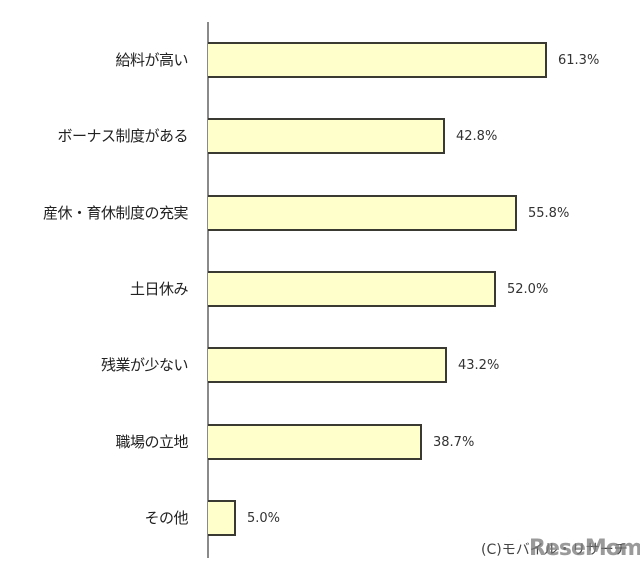  I want to click on value-label: 38.7%, so click(454, 442).